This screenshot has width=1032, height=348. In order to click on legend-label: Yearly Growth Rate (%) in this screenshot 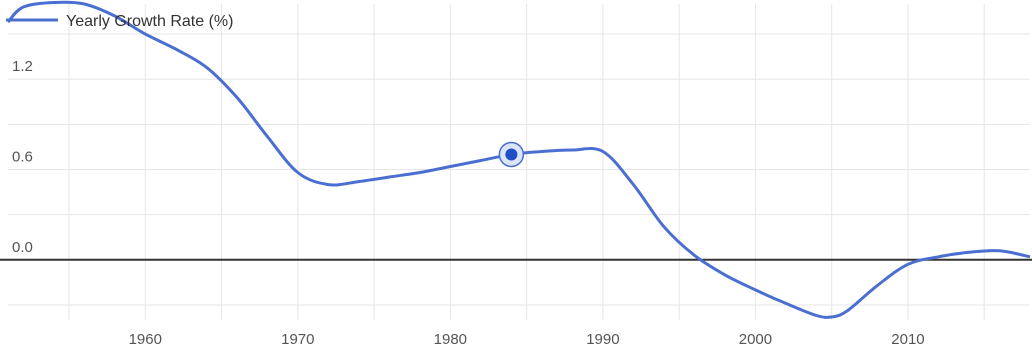, I will do `click(149, 21)`.